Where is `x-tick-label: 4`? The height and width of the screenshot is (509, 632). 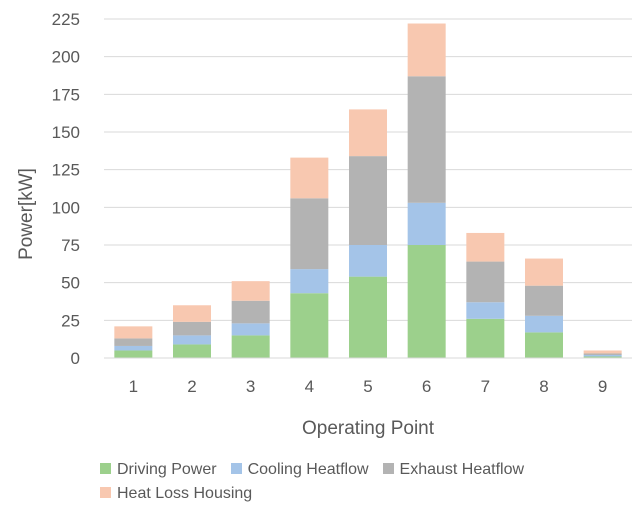 x-tick-label: 4 is located at coordinates (309, 386).